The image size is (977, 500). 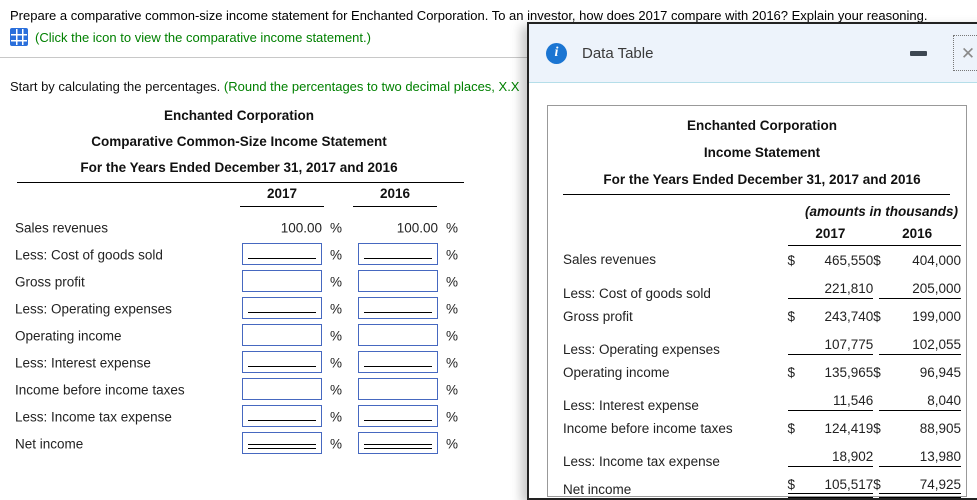 I want to click on table-grid-icon, so click(x=19, y=37).